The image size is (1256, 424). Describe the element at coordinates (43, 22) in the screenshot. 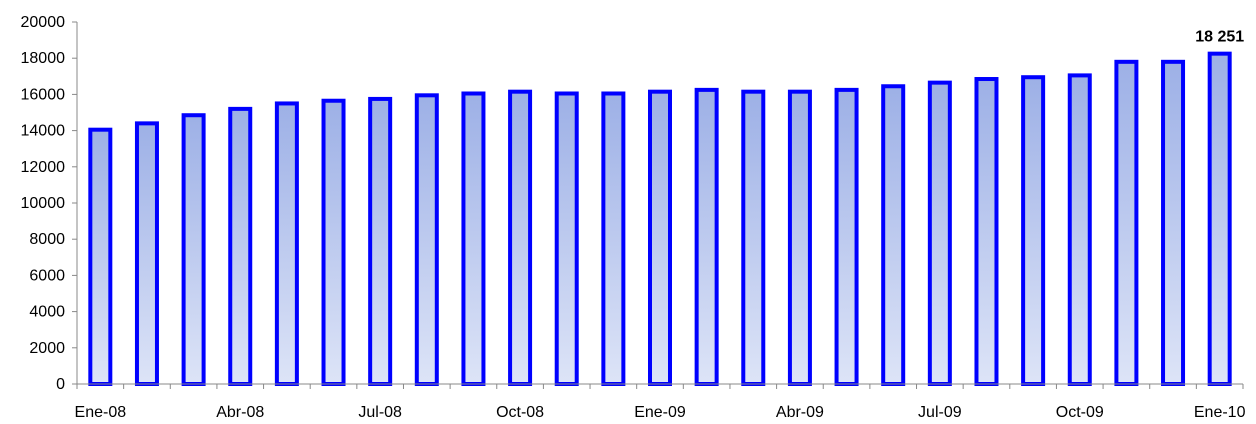

I see `y-tick-label: 20000` at that location.